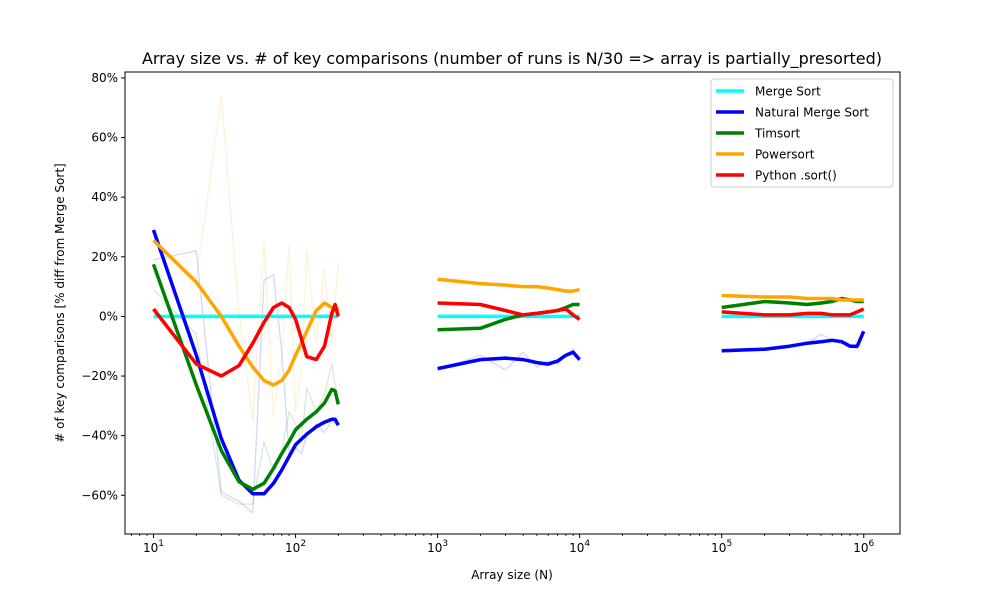 Image resolution: width=1000 pixels, height=600 pixels. Describe the element at coordinates (721, 547) in the screenshot. I see `x-tick-label: 10⁵` at that location.